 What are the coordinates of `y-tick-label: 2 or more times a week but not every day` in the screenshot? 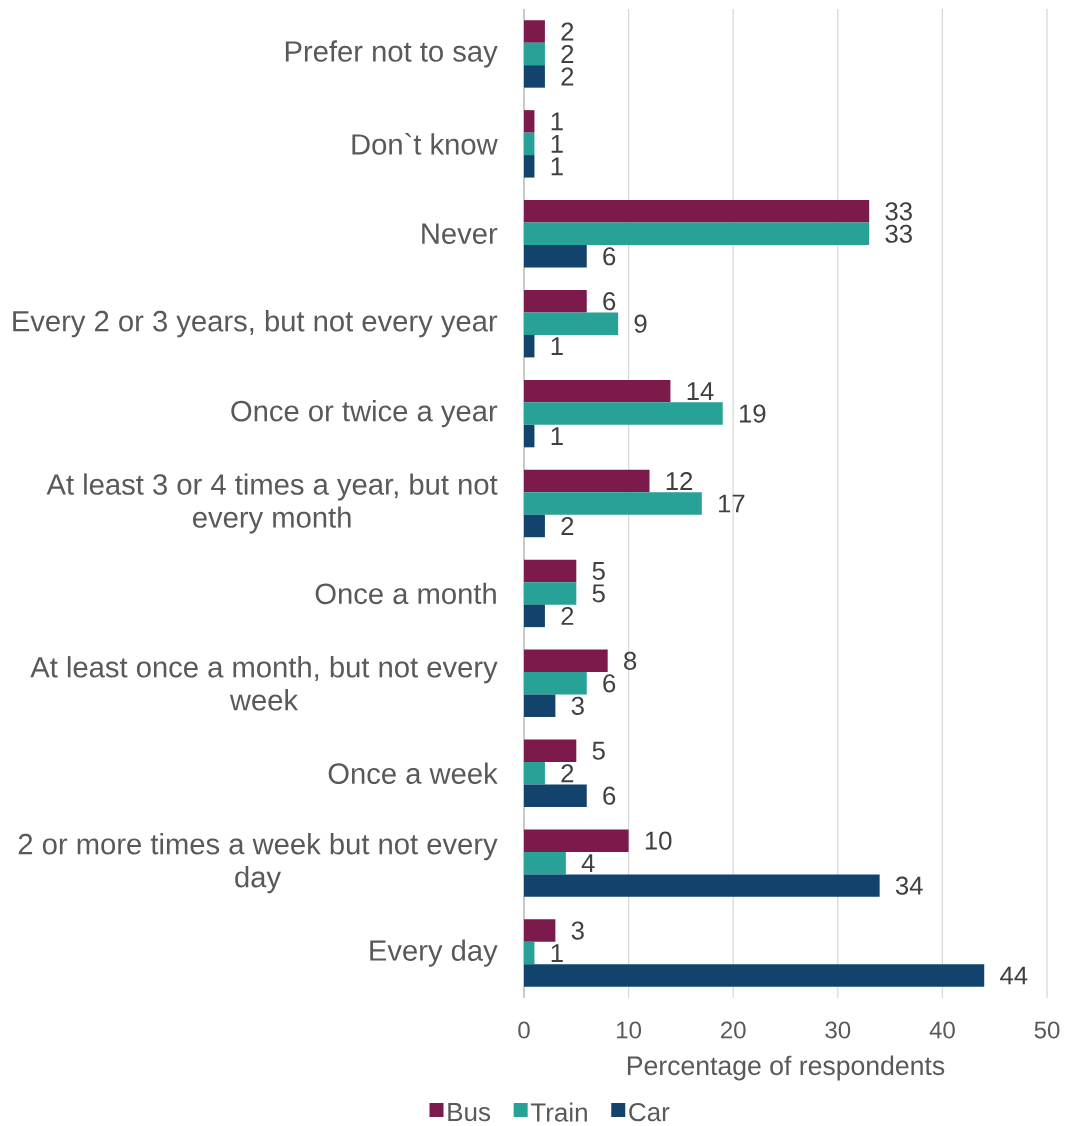 It's located at (258, 863).